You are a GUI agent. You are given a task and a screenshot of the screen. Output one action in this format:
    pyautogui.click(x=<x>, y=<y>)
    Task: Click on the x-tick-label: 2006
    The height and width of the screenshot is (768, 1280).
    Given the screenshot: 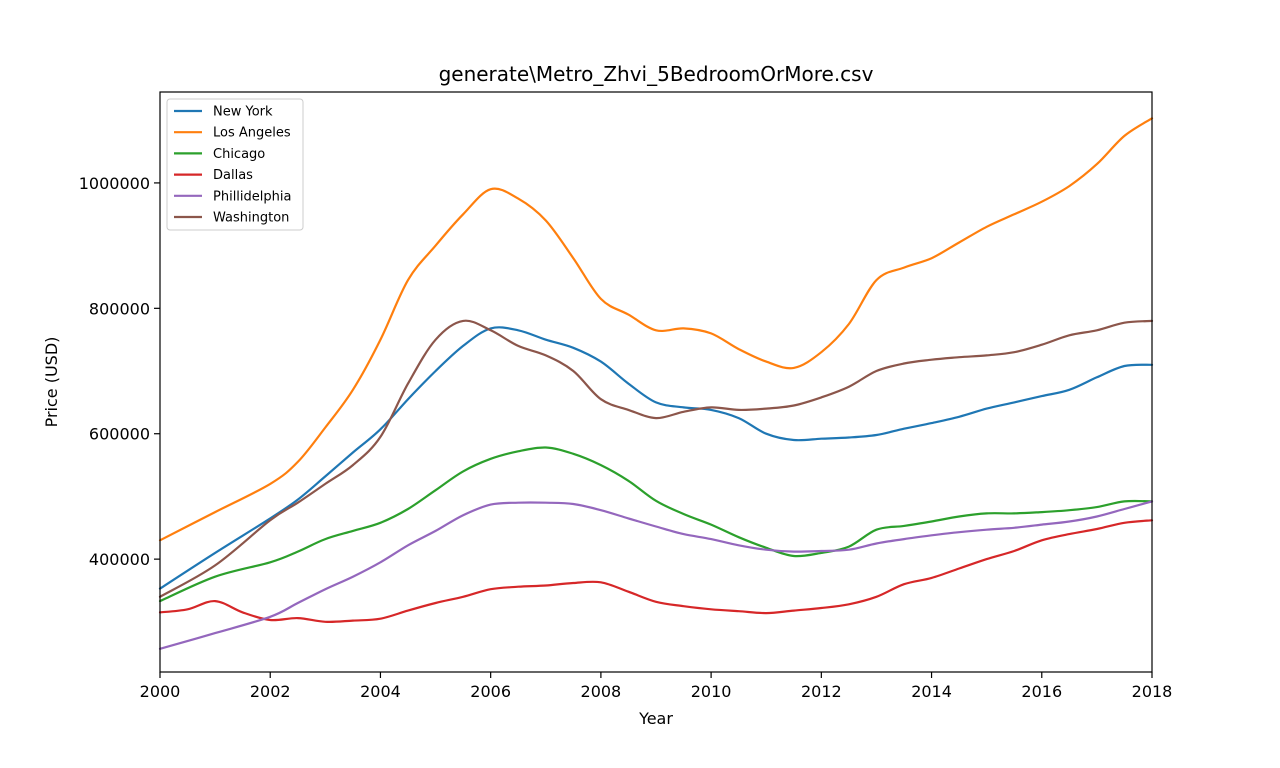 What is the action you would take?
    pyautogui.click(x=490, y=691)
    